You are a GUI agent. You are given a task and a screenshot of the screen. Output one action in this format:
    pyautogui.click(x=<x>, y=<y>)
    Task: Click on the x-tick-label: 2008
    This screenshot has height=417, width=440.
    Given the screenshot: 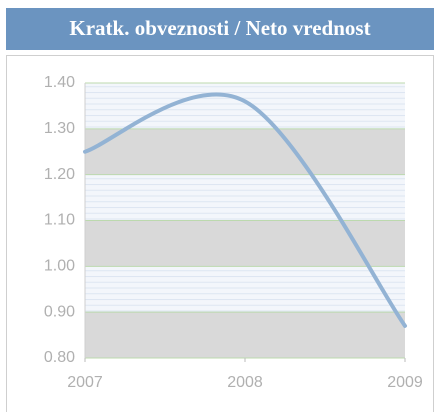 What is the action you would take?
    pyautogui.click(x=245, y=382)
    